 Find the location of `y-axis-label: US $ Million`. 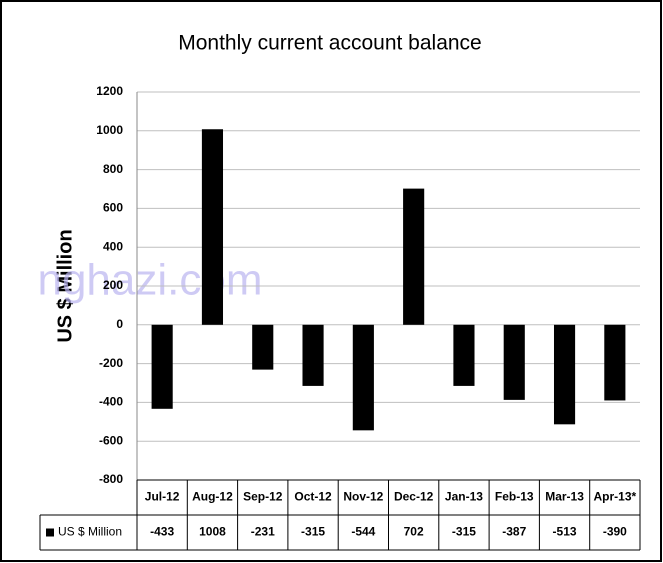

y-axis-label: US $ Million is located at coordinates (65, 285).